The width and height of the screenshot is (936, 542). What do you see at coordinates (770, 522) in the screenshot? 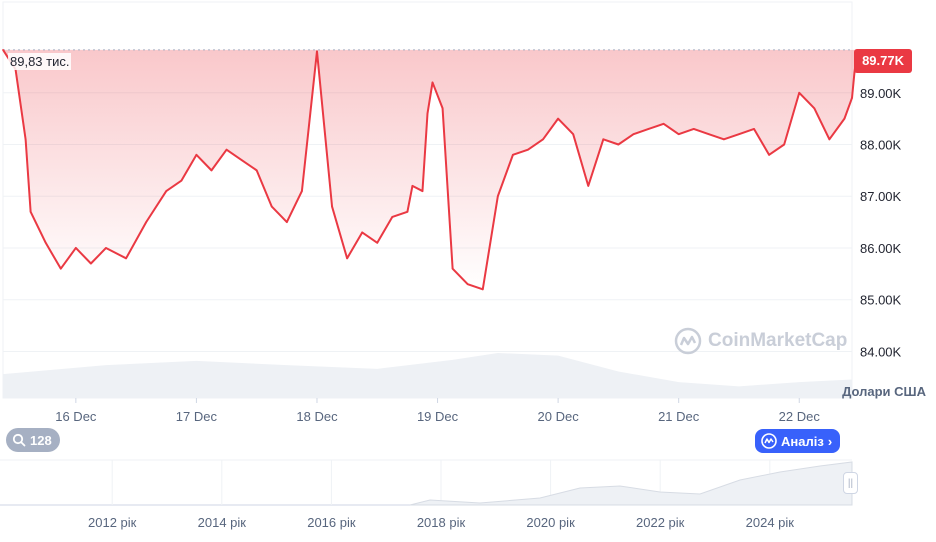
I see `navigator-tick-label: 2024 рік` at bounding box center [770, 522].